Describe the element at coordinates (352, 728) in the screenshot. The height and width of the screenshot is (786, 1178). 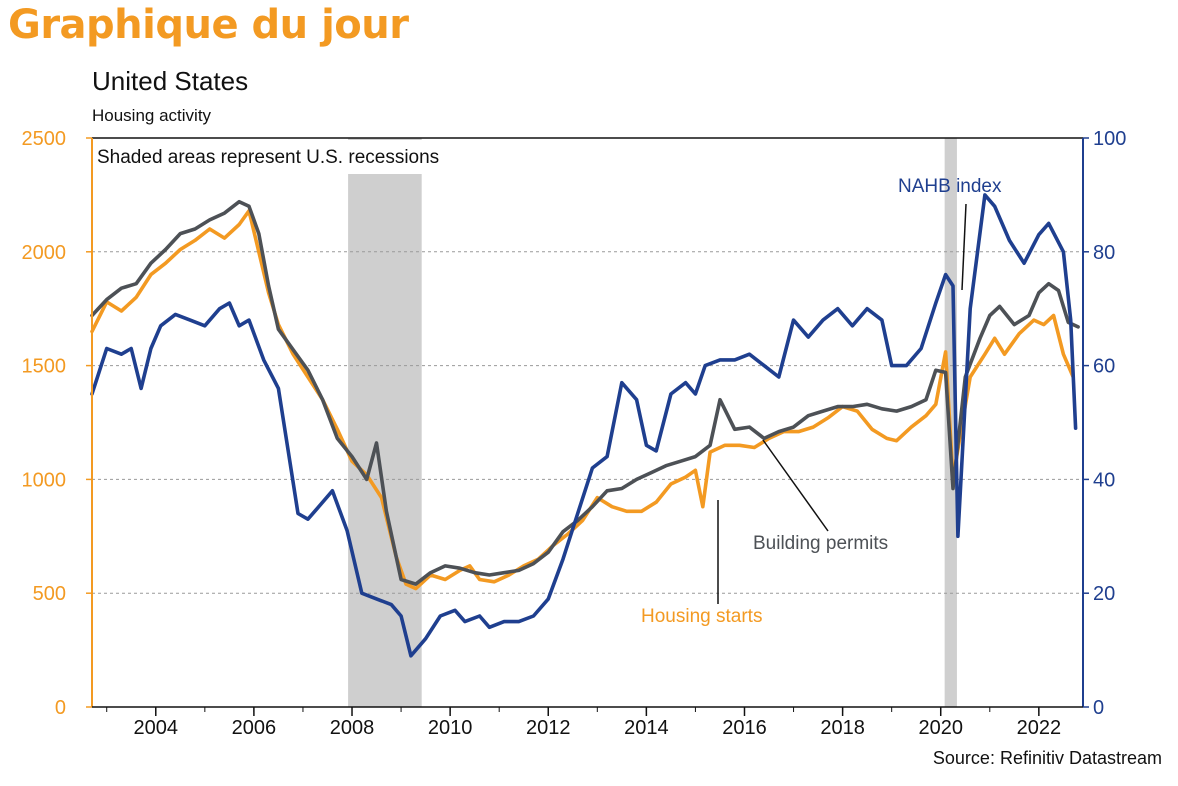
I see `x-tick-label: 2008` at that location.